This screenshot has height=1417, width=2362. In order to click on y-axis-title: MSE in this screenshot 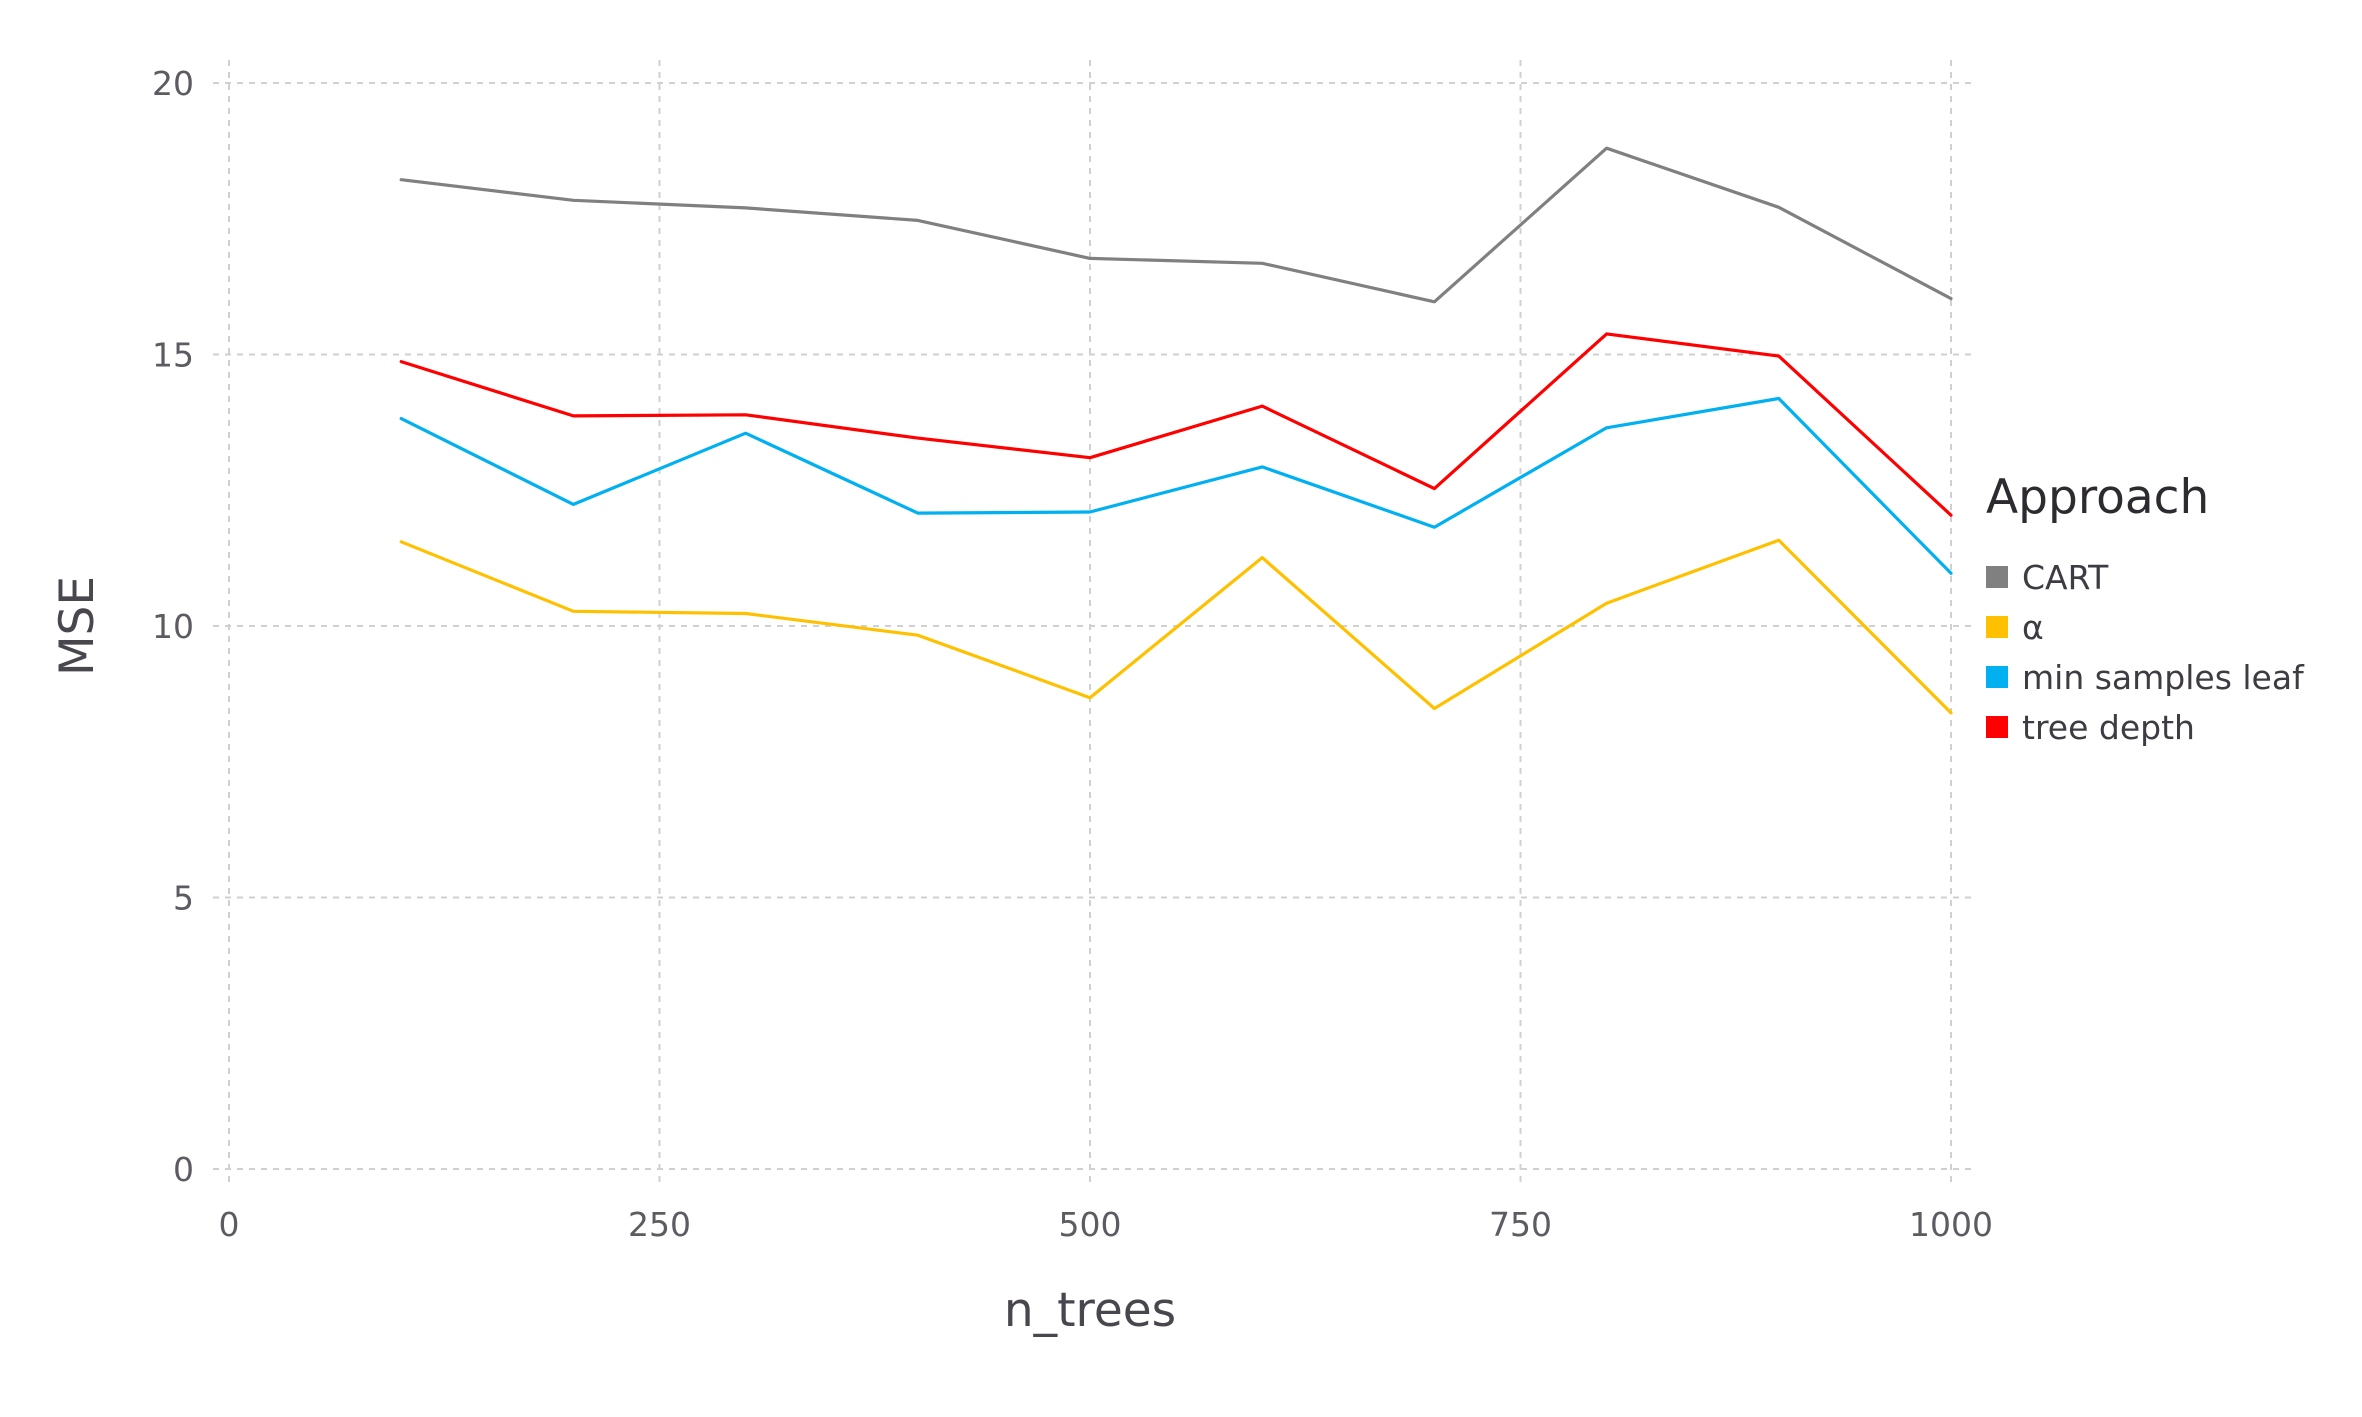, I will do `click(77, 626)`.